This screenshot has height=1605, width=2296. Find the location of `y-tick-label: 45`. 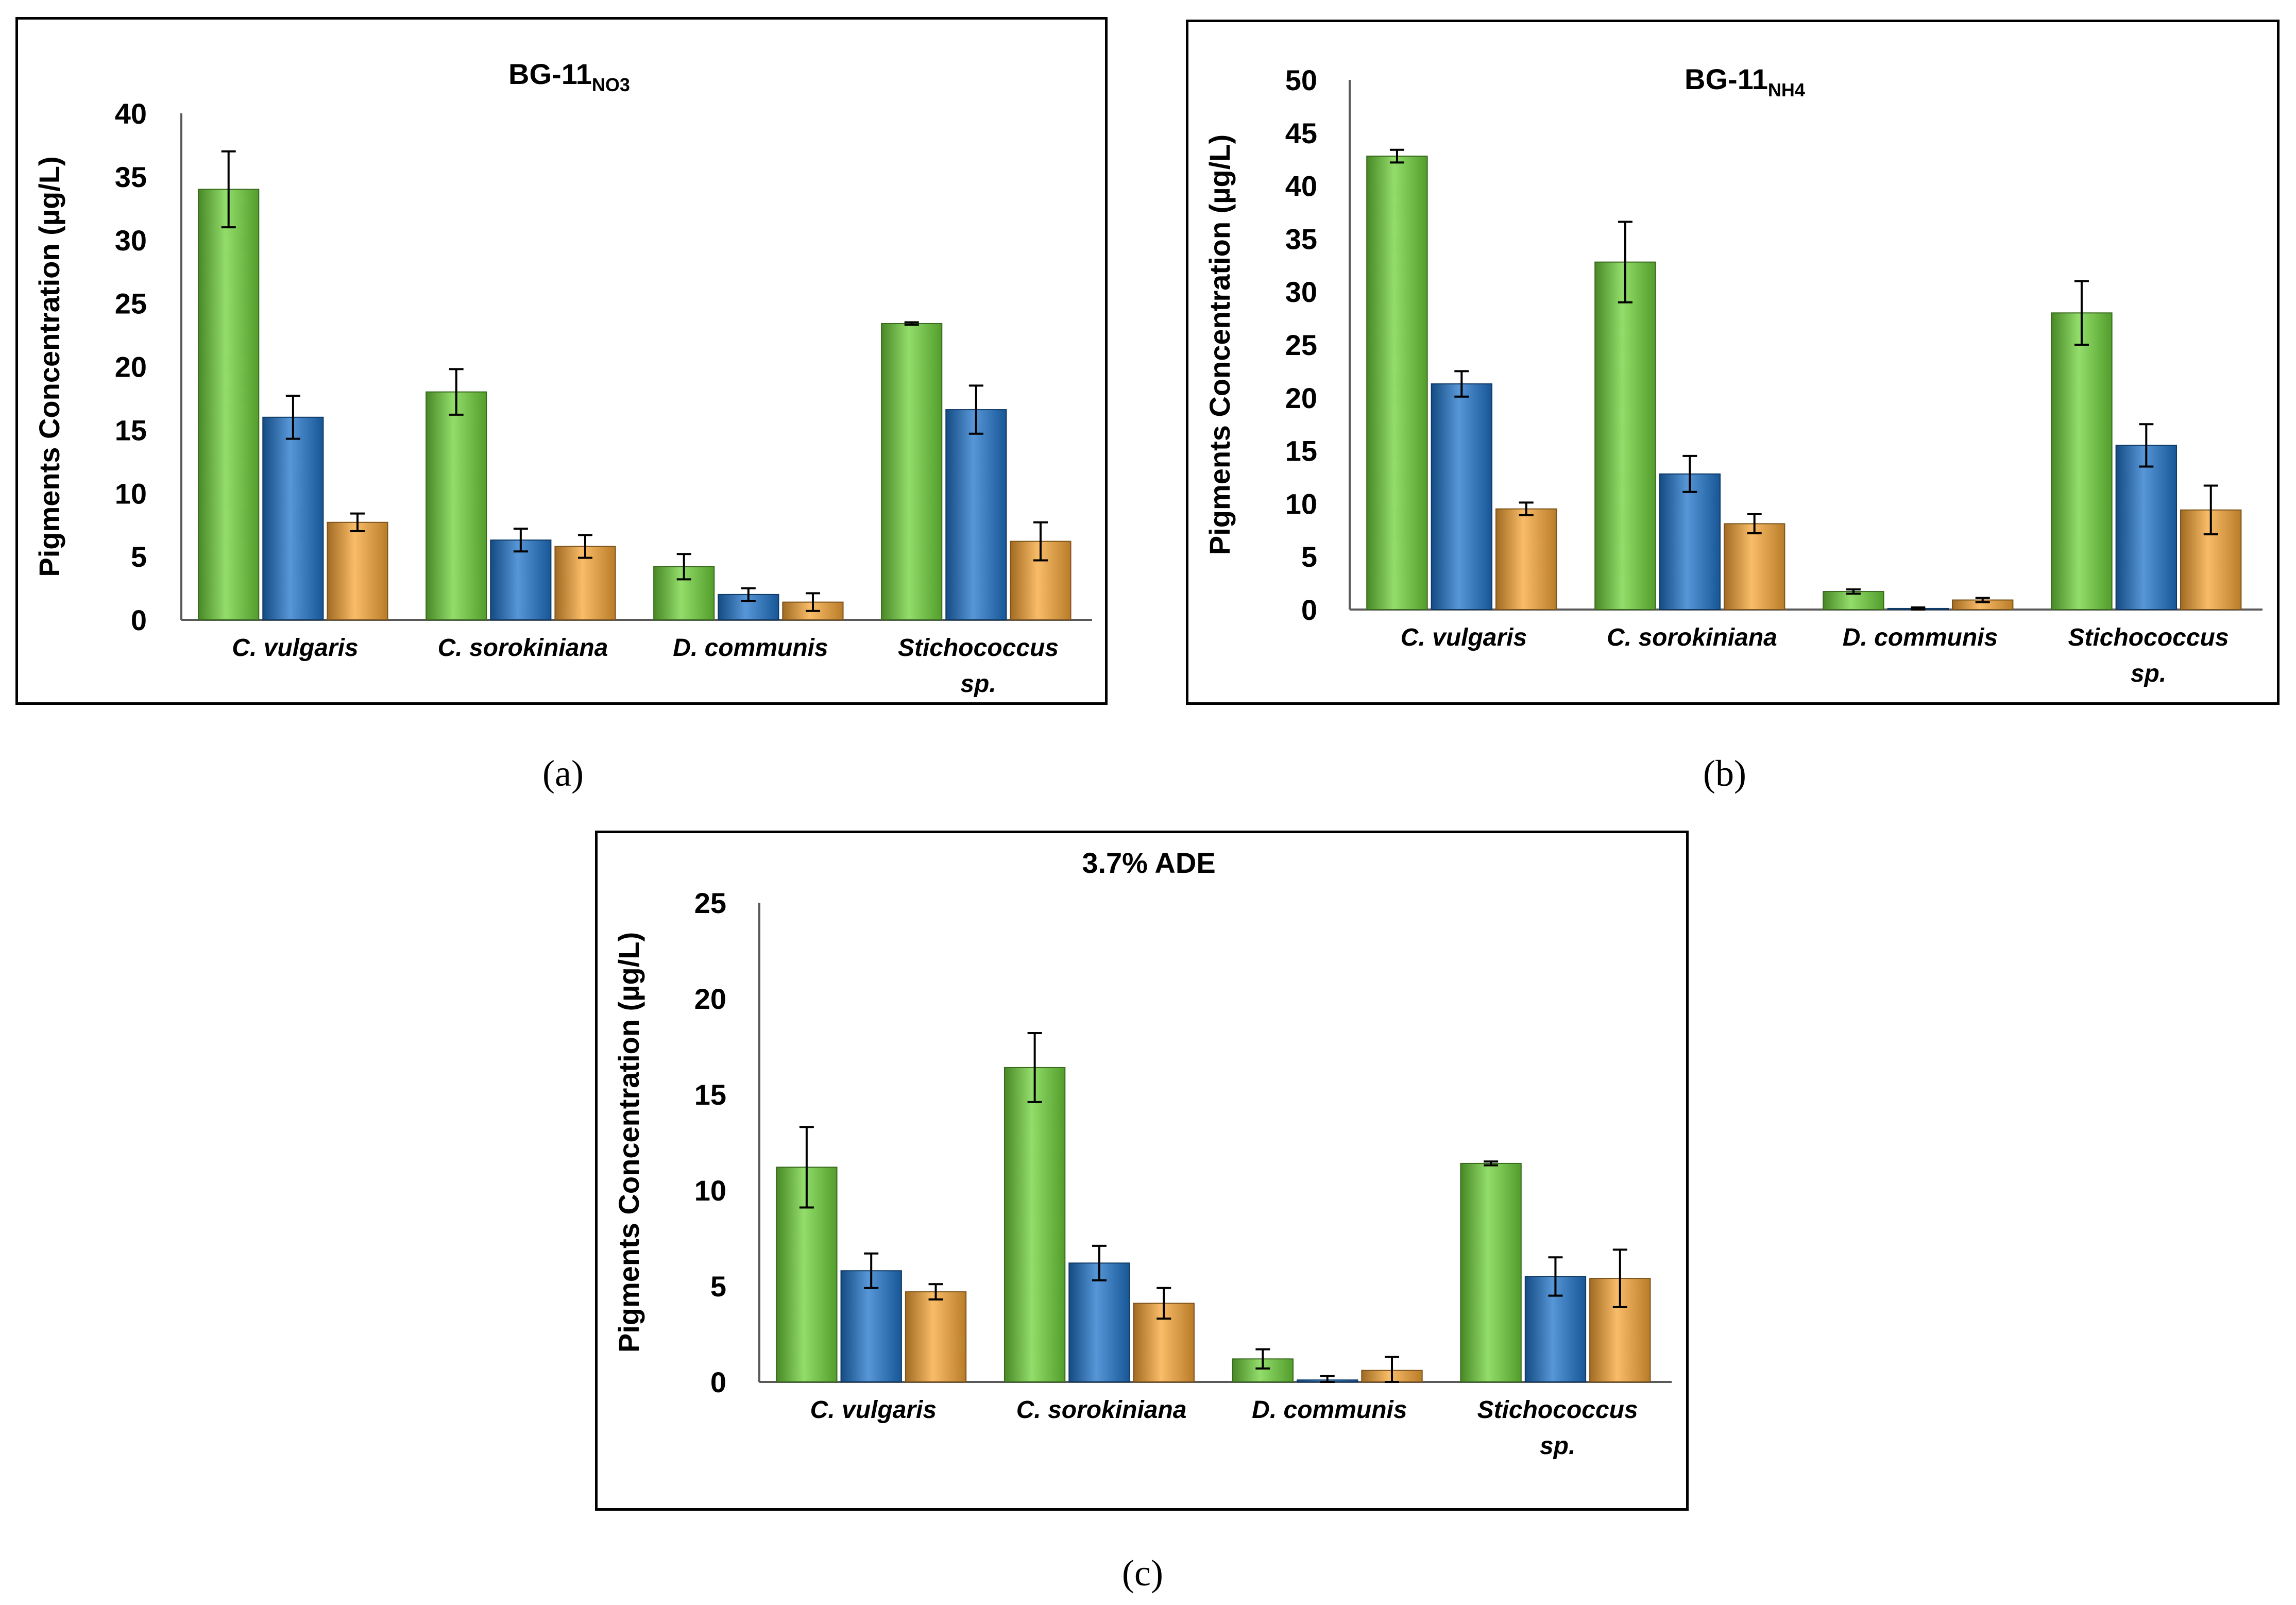

y-tick-label: 45 is located at coordinates (1301, 133).